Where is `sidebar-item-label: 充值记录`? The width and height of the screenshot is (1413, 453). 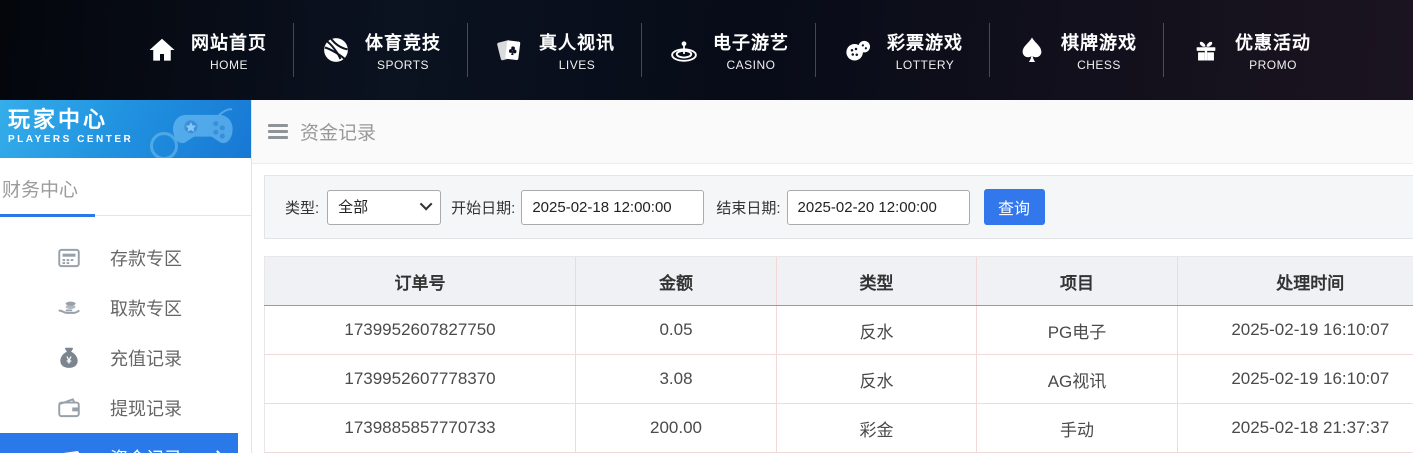 sidebar-item-label: 充值记录 is located at coordinates (146, 359).